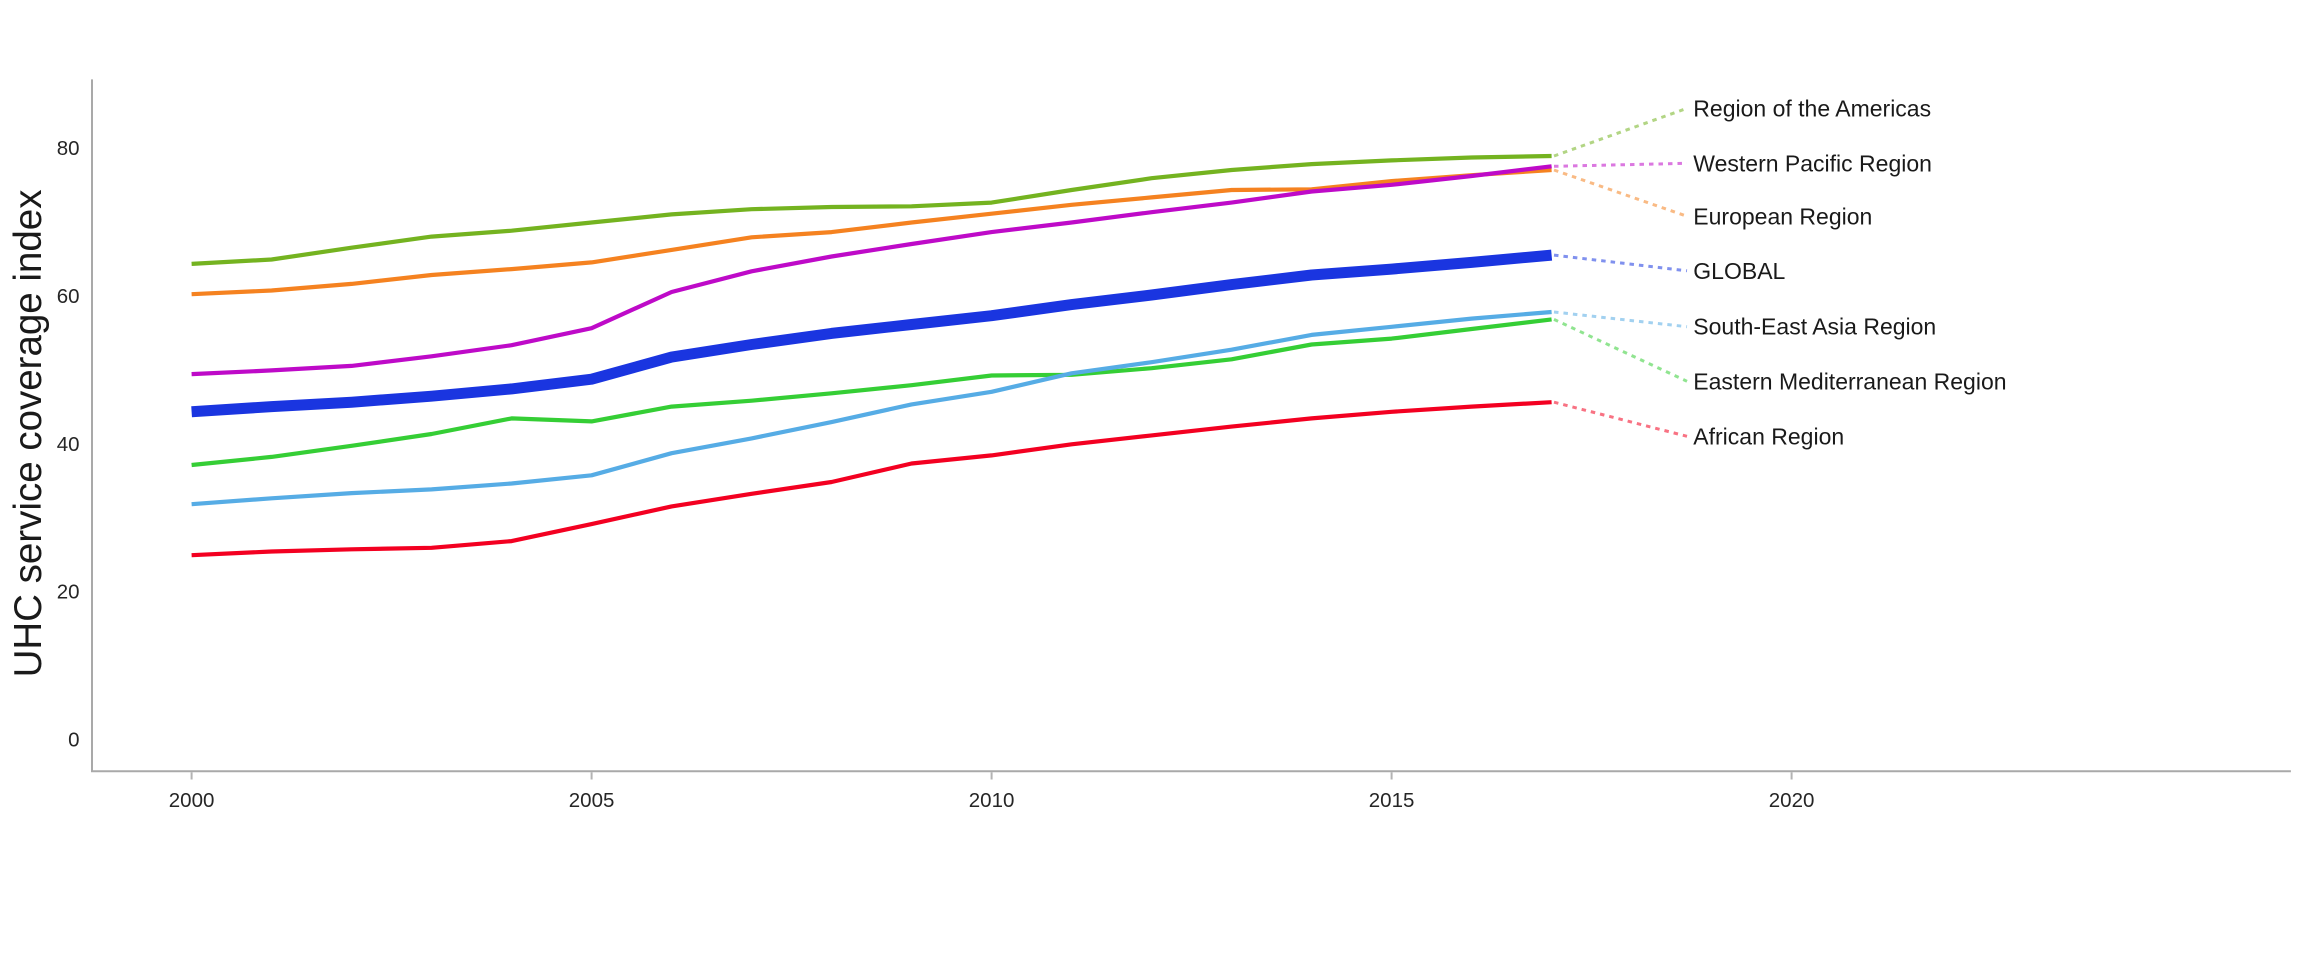 This screenshot has height=960, width=2304. What do you see at coordinates (1392, 800) in the screenshot?
I see `svg-text: 2015` at bounding box center [1392, 800].